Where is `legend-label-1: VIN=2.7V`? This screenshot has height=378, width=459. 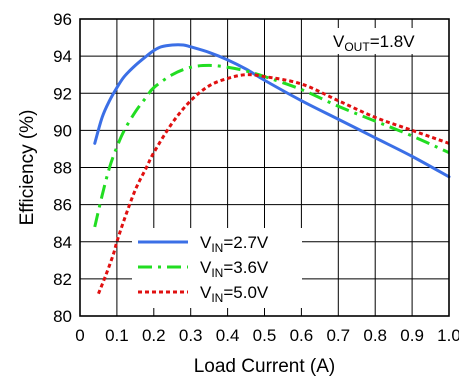 legend-label-1: VIN=2.7V is located at coordinates (234, 244).